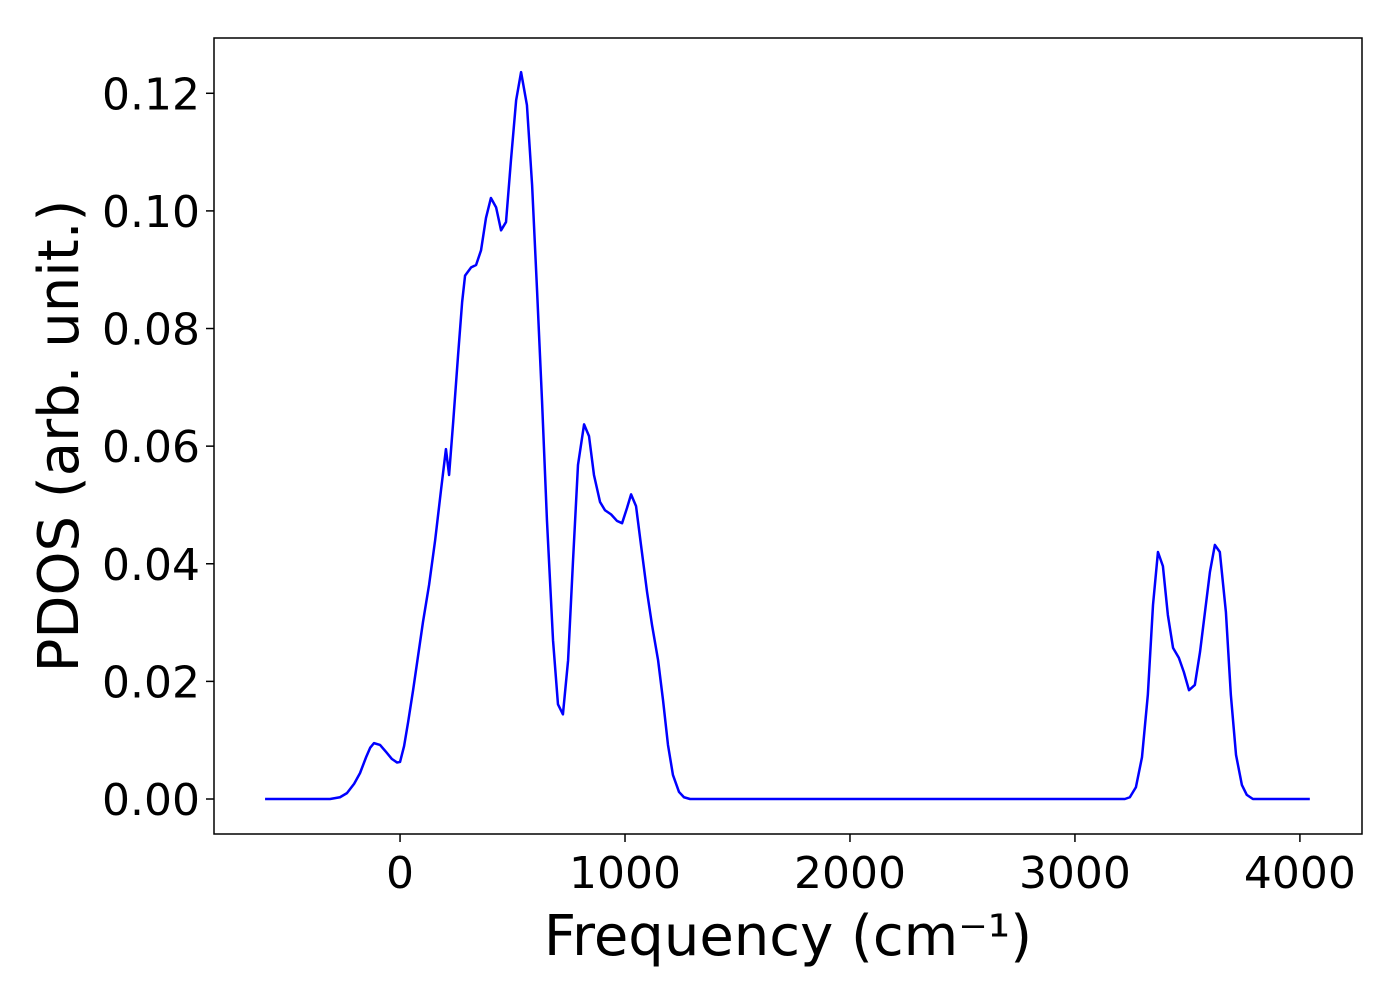  I want to click on x-axis-label: Frequency (cm⁻¹), so click(788, 936).